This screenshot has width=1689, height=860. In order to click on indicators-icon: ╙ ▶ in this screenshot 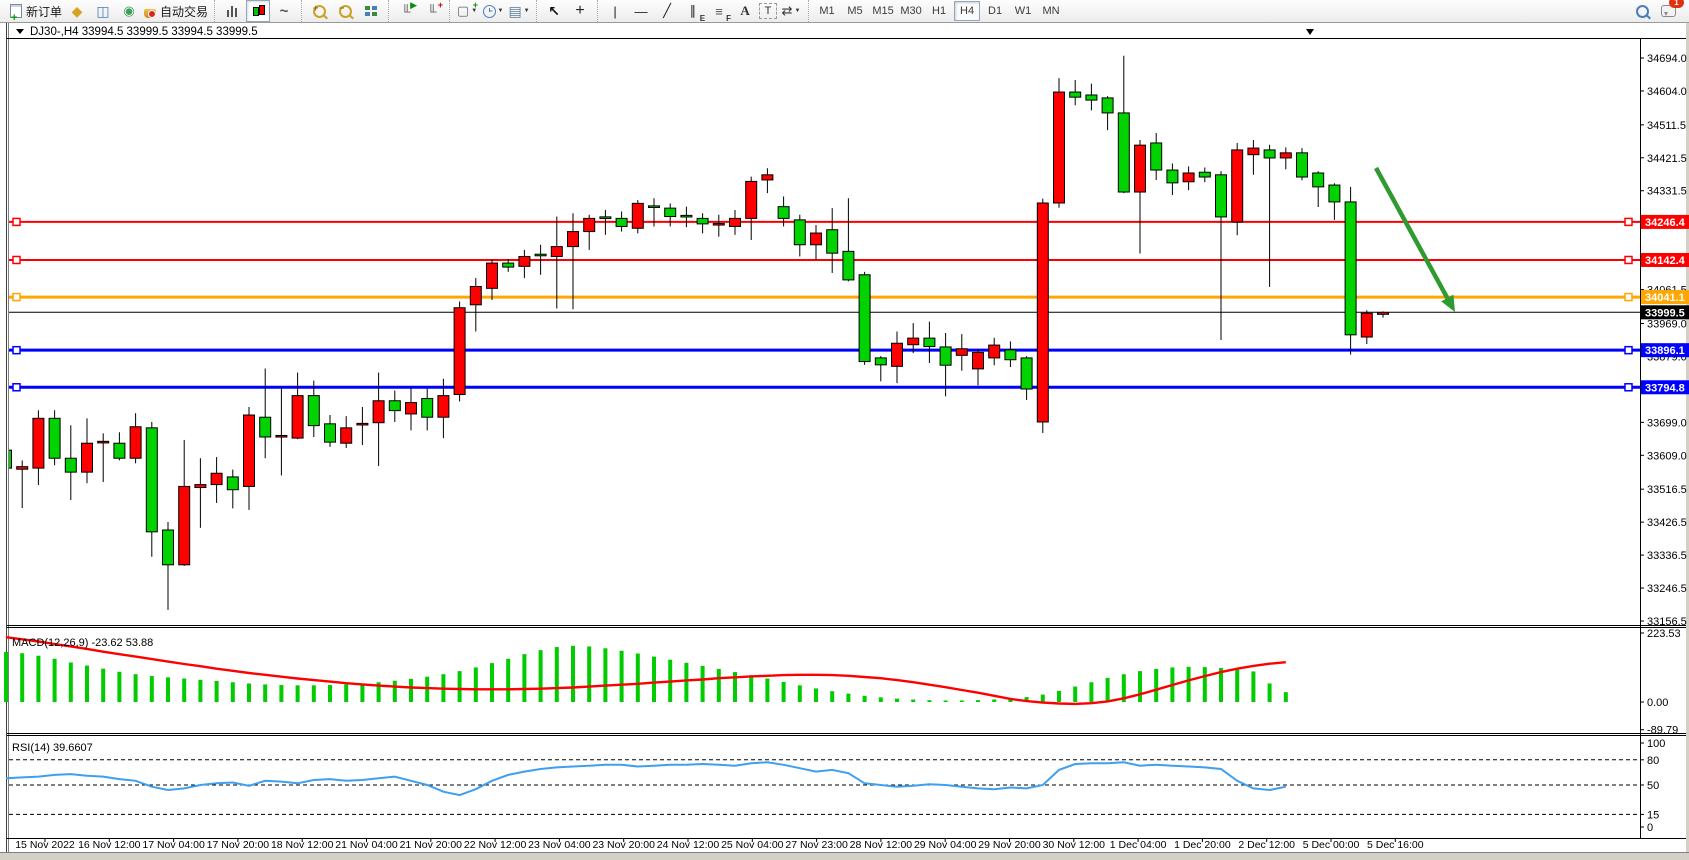, I will do `click(409, 9)`.